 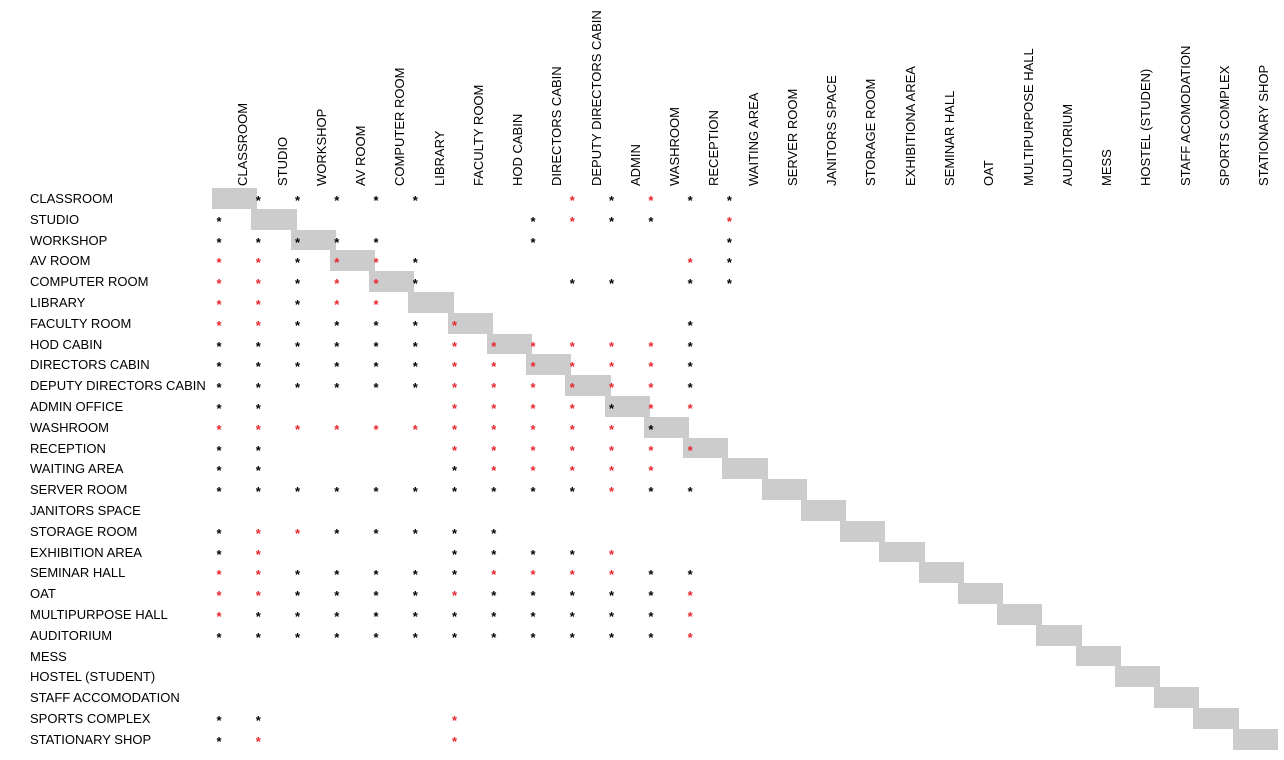 I want to click on row-label: FACULTY ROOM, so click(x=81, y=323).